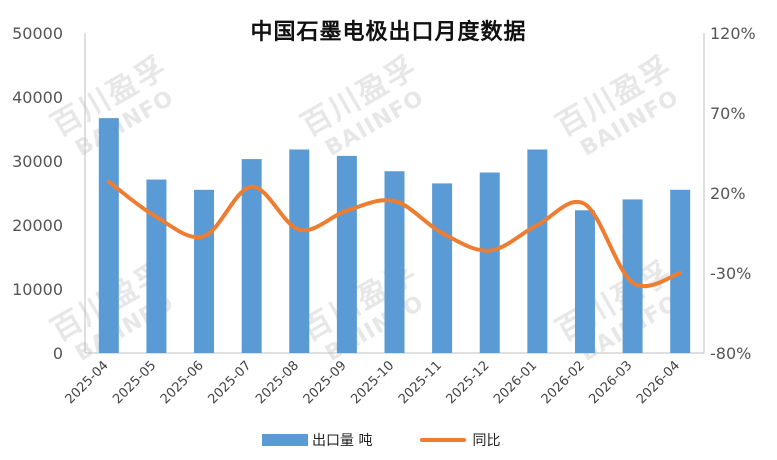 The width and height of the screenshot is (777, 460). What do you see at coordinates (486, 441) in the screenshot?
I see `legend-label-yoy: 同比` at bounding box center [486, 441].